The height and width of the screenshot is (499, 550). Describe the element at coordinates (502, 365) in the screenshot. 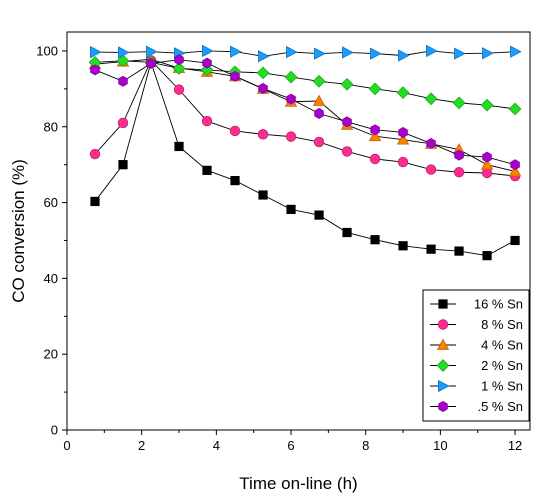

I see `legend-label: 2 % Sn` at that location.